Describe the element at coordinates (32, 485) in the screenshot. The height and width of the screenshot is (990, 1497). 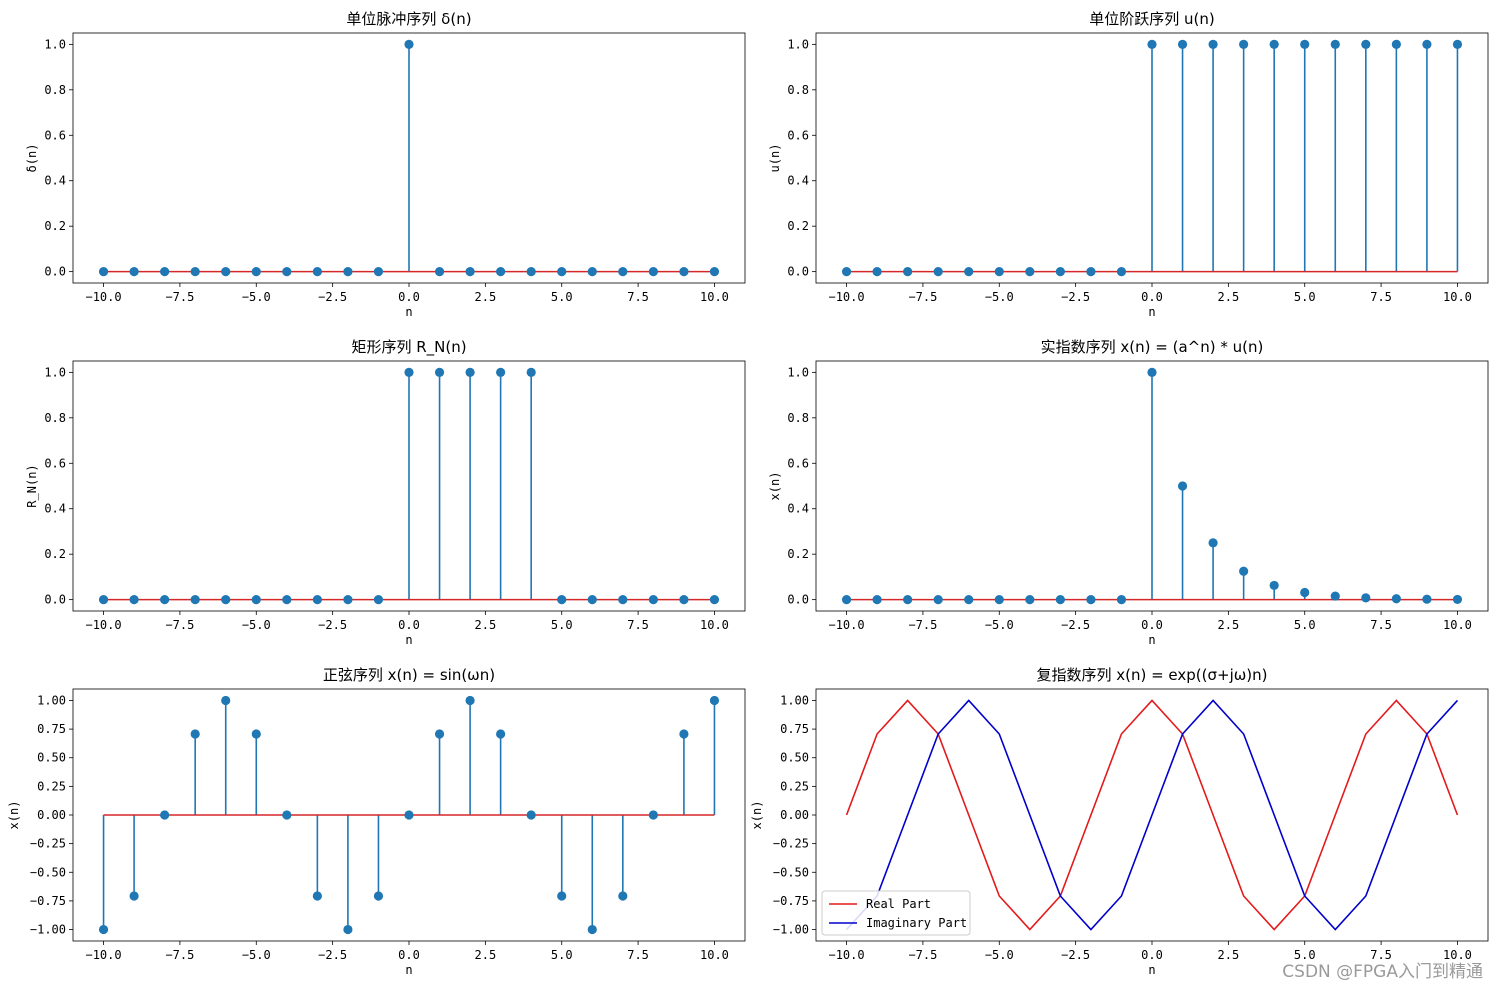
I see `y-axis-label: R_N(n)` at that location.